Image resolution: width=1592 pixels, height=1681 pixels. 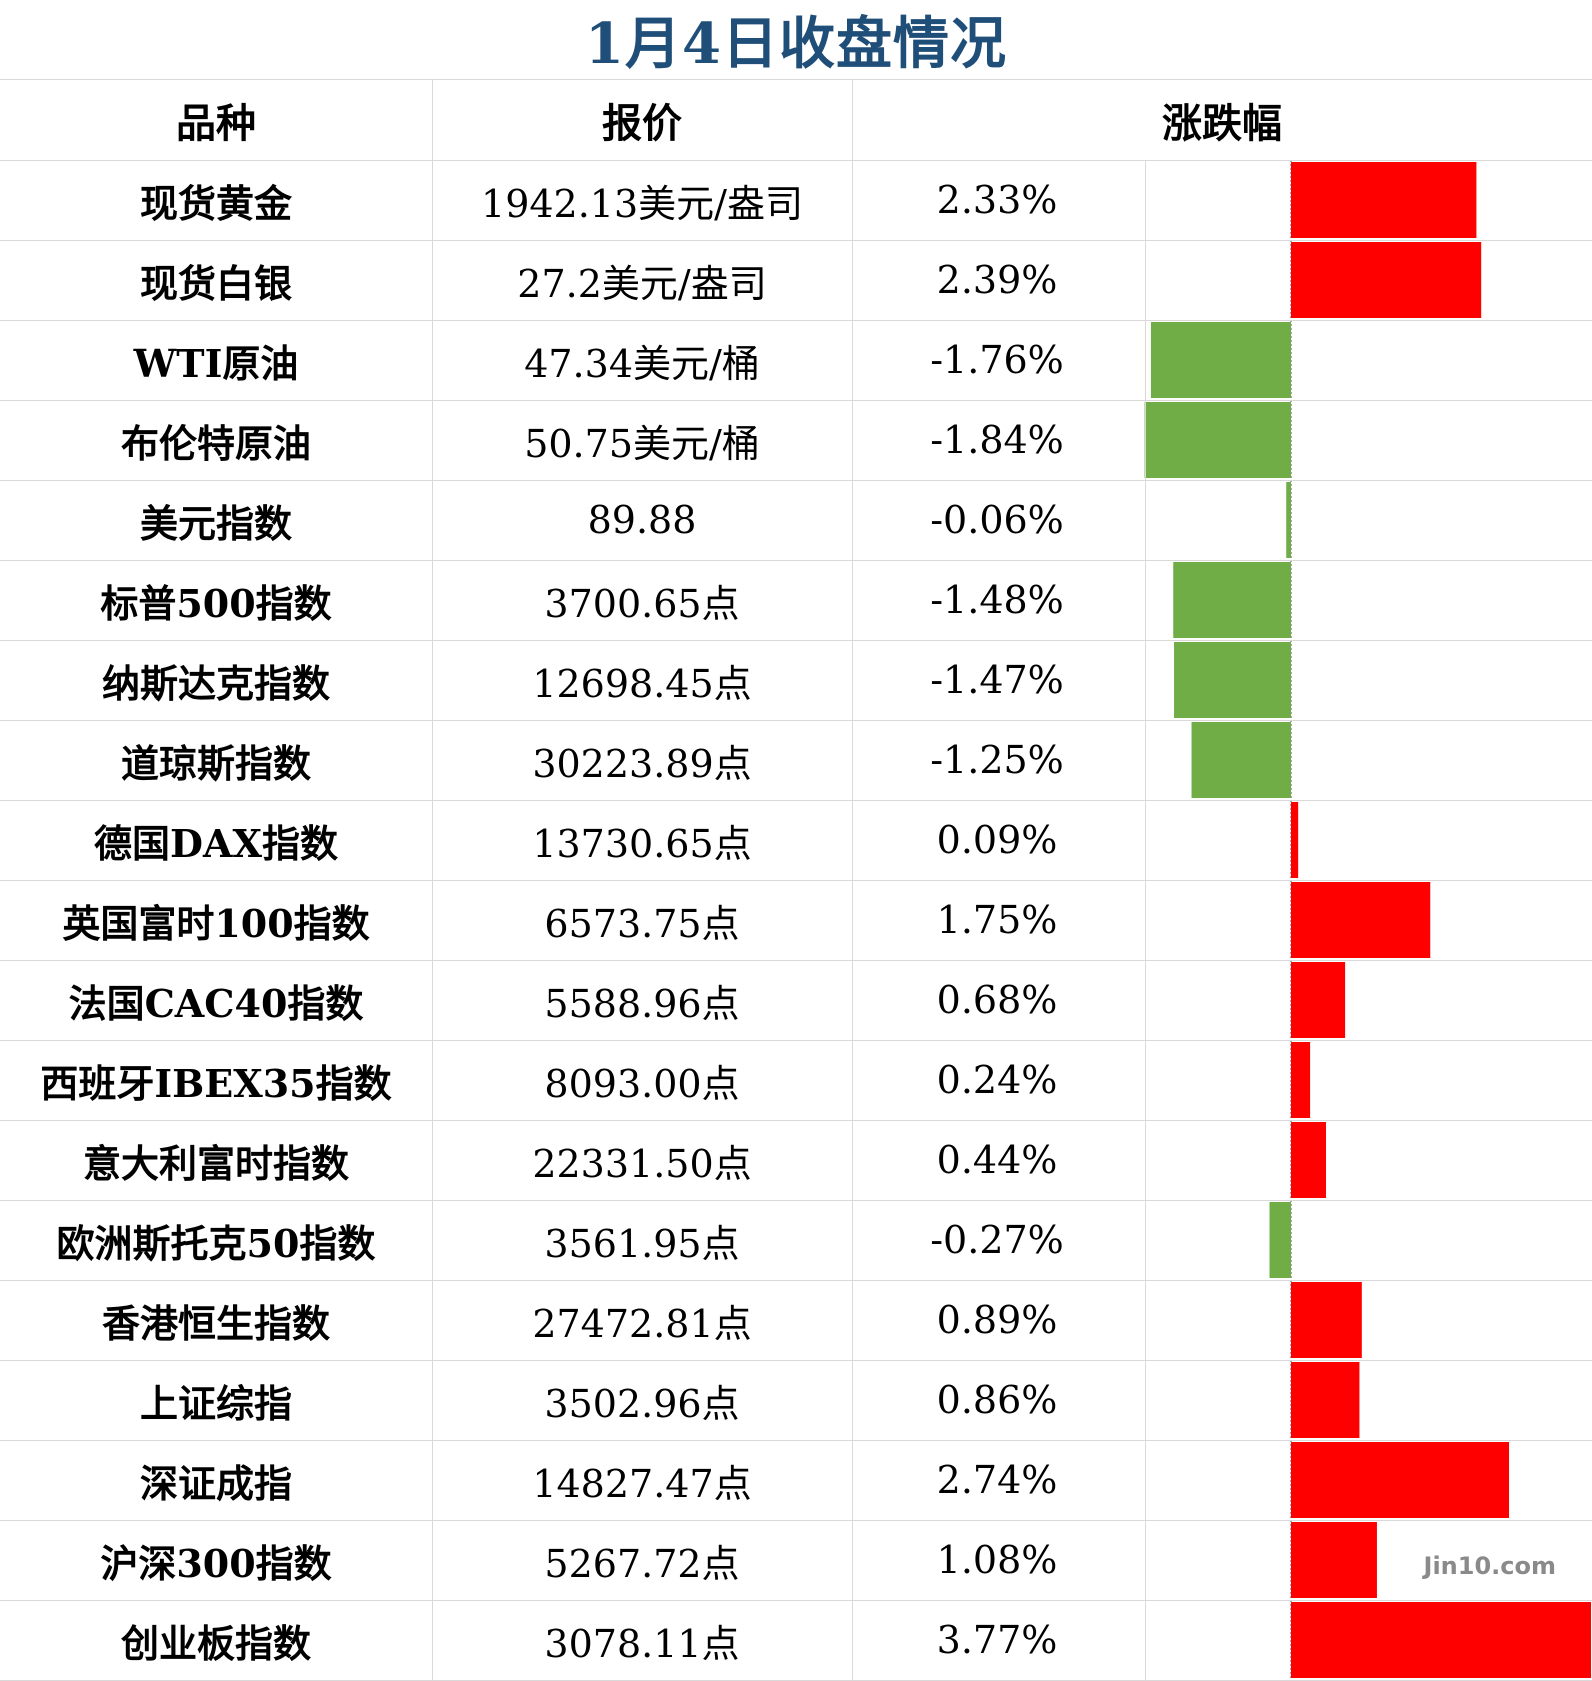 What do you see at coordinates (997, 280) in the screenshot?
I see `row-change: 2.39%` at bounding box center [997, 280].